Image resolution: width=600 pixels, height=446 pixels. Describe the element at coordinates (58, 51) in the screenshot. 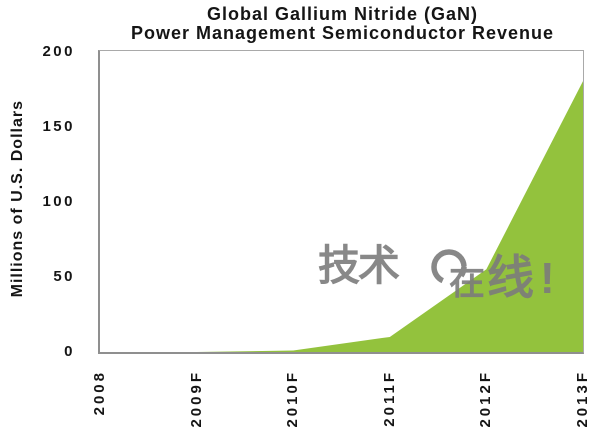

I see `y-tick-label-200: 200` at that location.